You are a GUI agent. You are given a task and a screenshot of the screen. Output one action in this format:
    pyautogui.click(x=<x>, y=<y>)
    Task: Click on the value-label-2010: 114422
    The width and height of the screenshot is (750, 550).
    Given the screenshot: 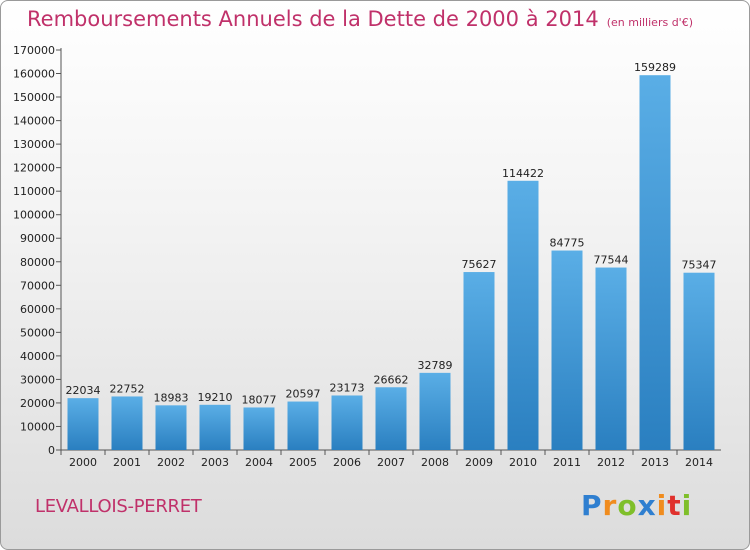 What is the action you would take?
    pyautogui.click(x=523, y=173)
    